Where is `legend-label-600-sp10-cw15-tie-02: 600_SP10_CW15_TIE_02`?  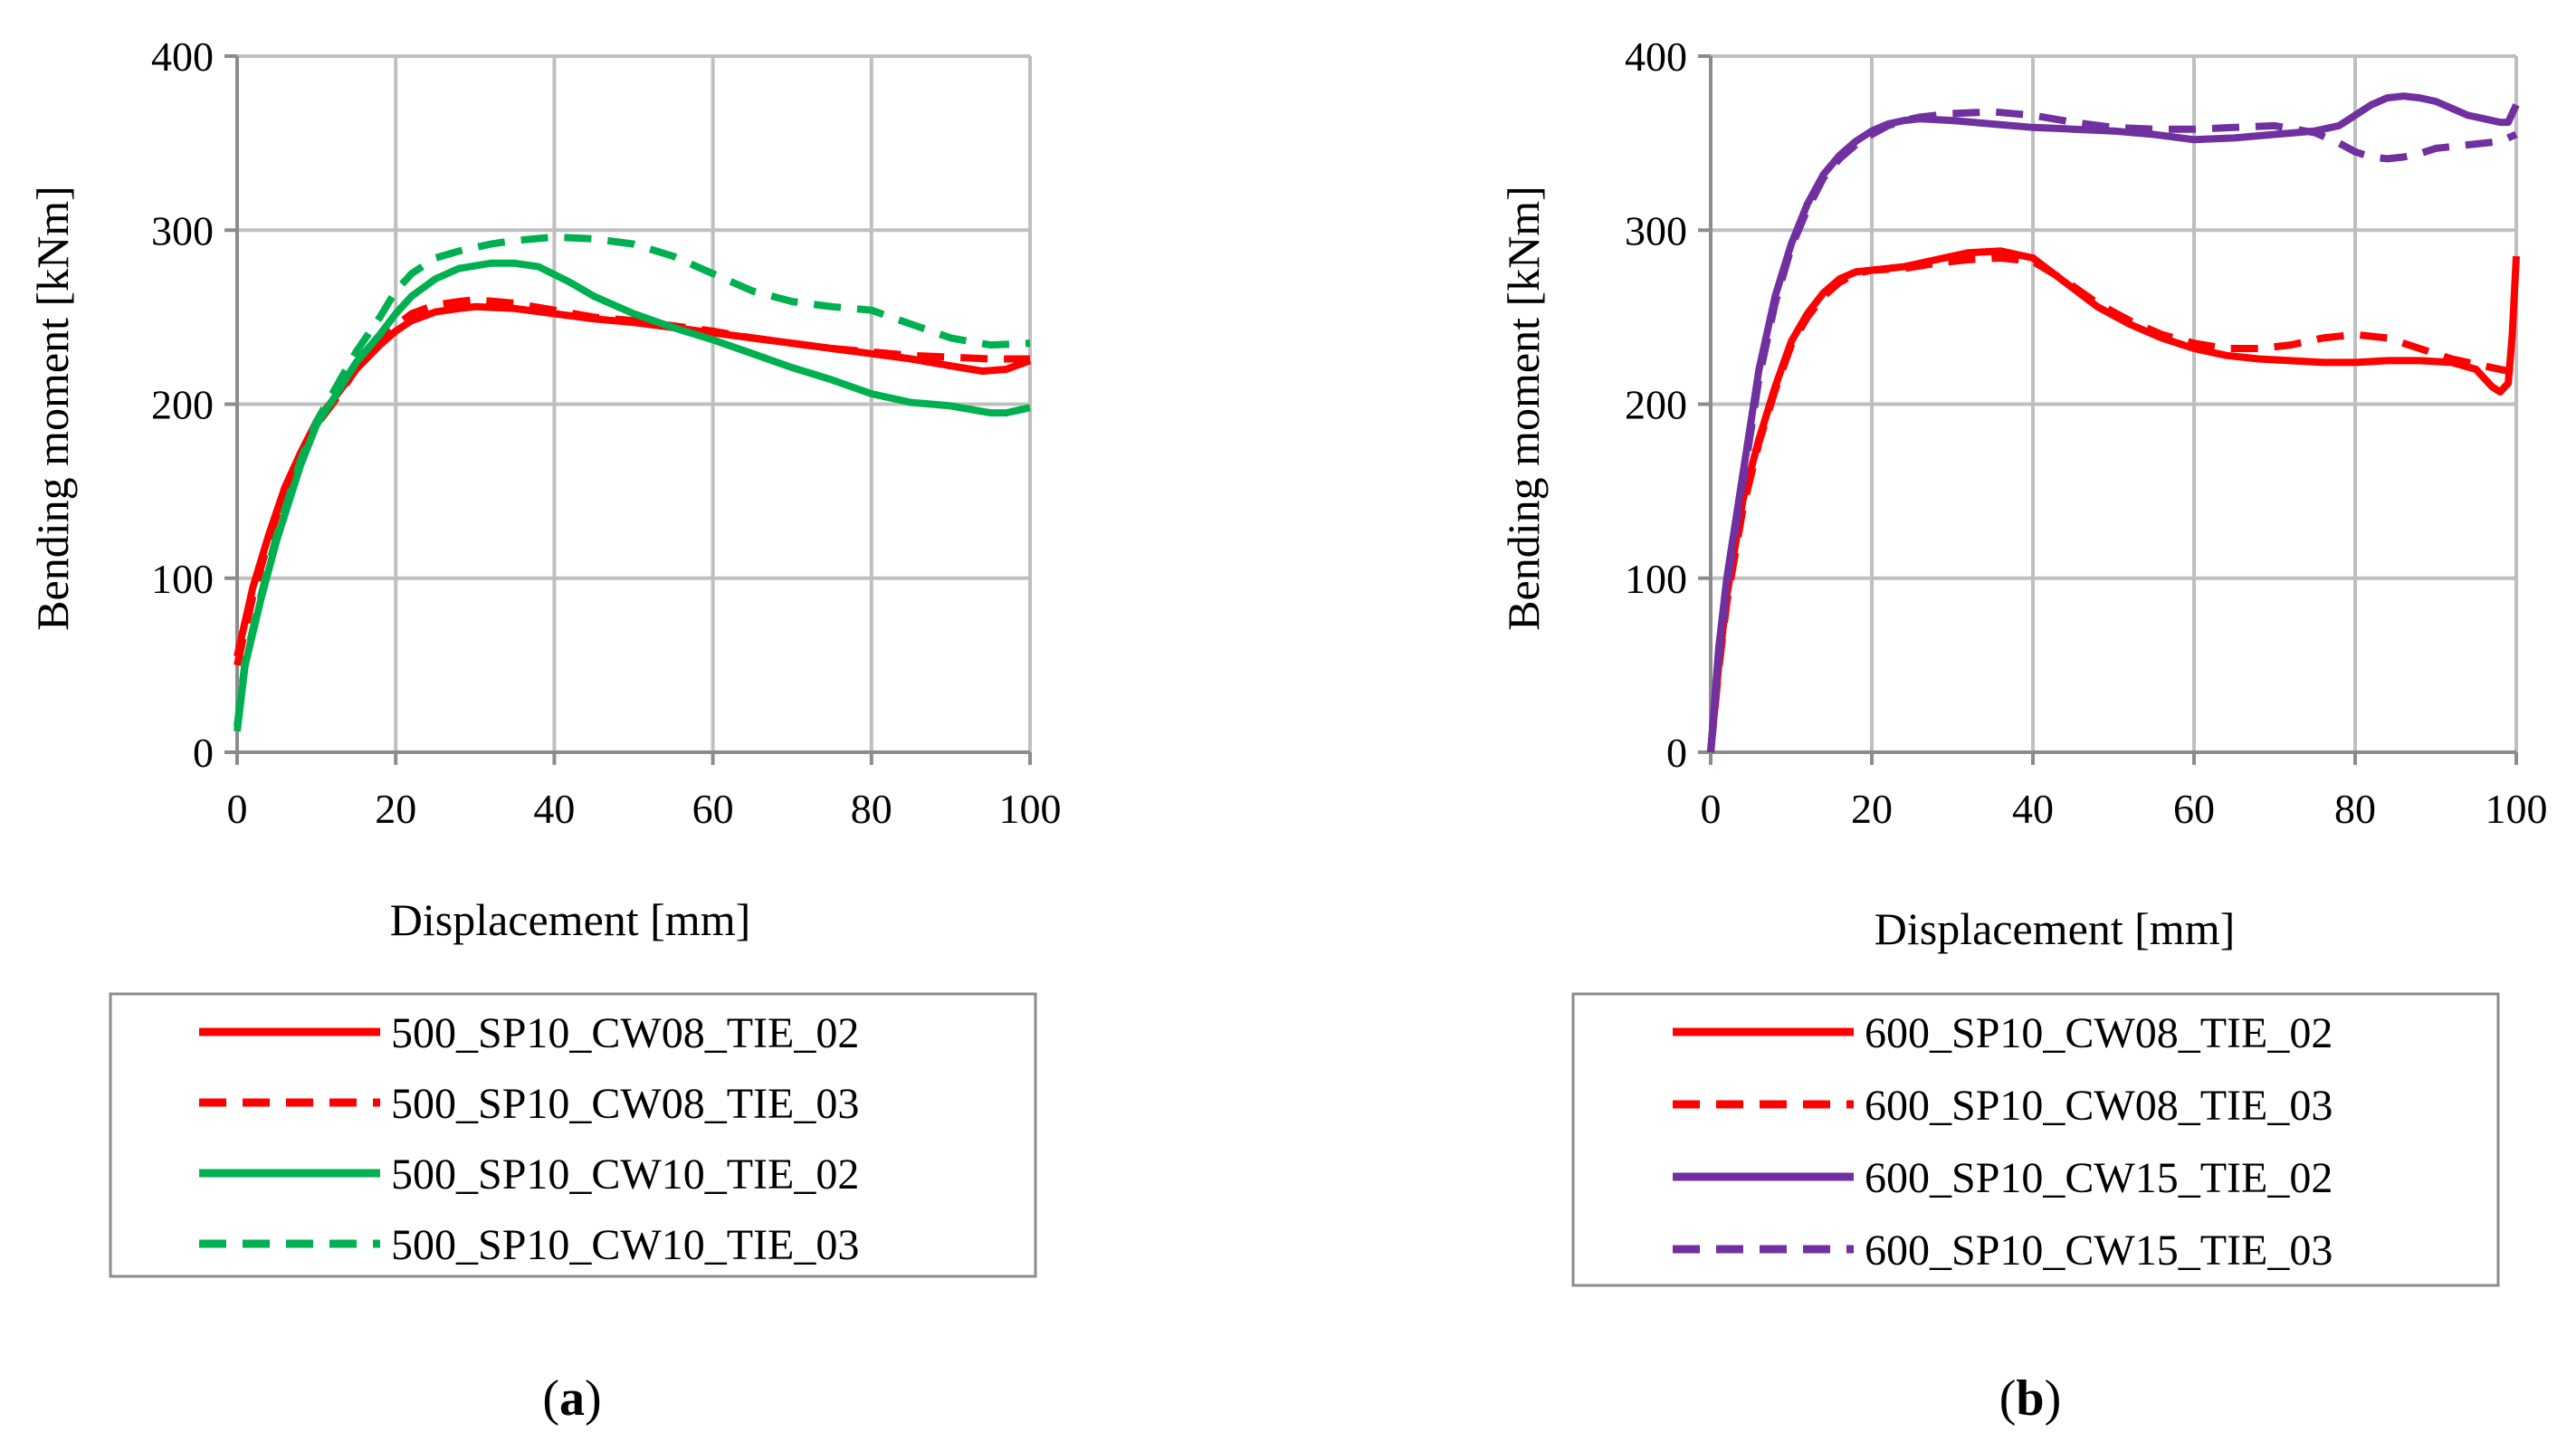
legend-label-600-sp10-cw15-tie-02: 600_SP10_CW15_TIE_02 is located at coordinates (2099, 1178).